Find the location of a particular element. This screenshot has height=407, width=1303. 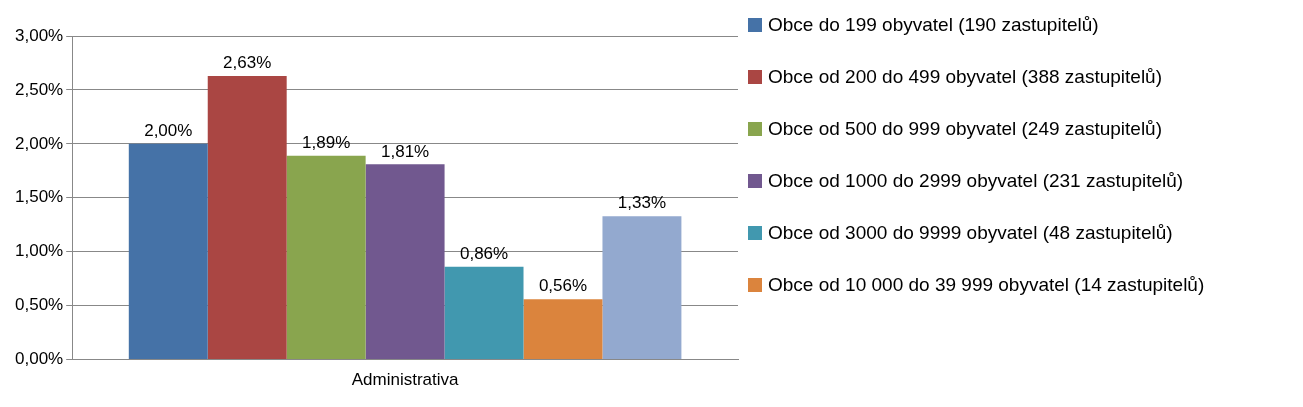

y-tick-label: 0,00% is located at coordinates (39, 359).